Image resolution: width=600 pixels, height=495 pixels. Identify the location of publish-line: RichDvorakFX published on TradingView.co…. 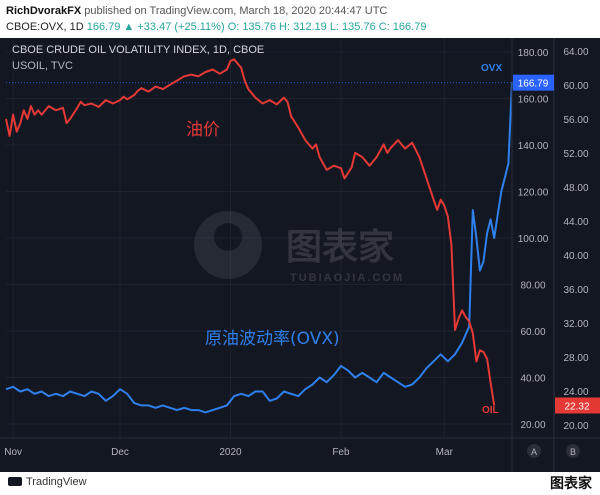
(196, 11).